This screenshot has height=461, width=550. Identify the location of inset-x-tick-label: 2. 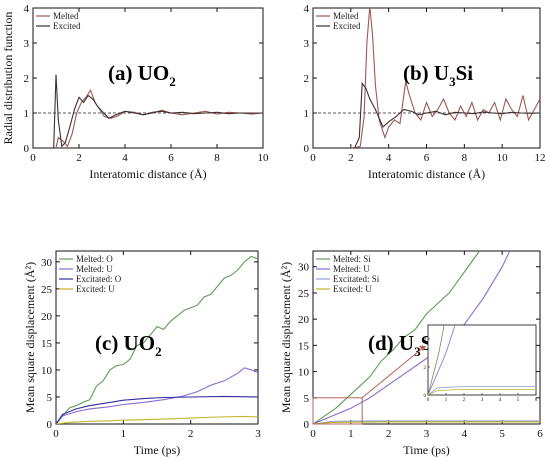
(464, 400).